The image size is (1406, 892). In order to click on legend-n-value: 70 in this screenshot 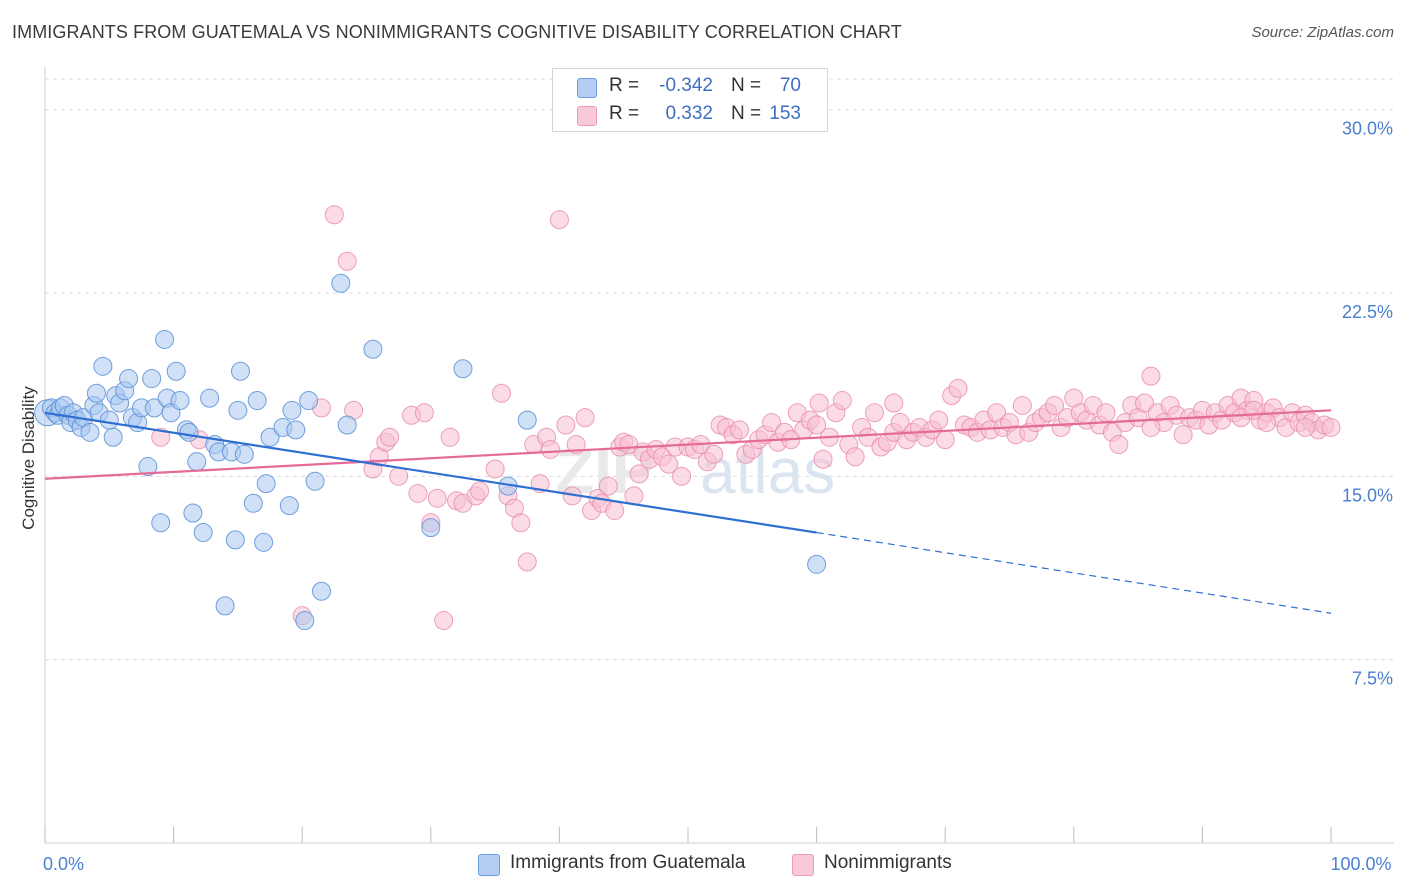, I will do `click(790, 85)`.